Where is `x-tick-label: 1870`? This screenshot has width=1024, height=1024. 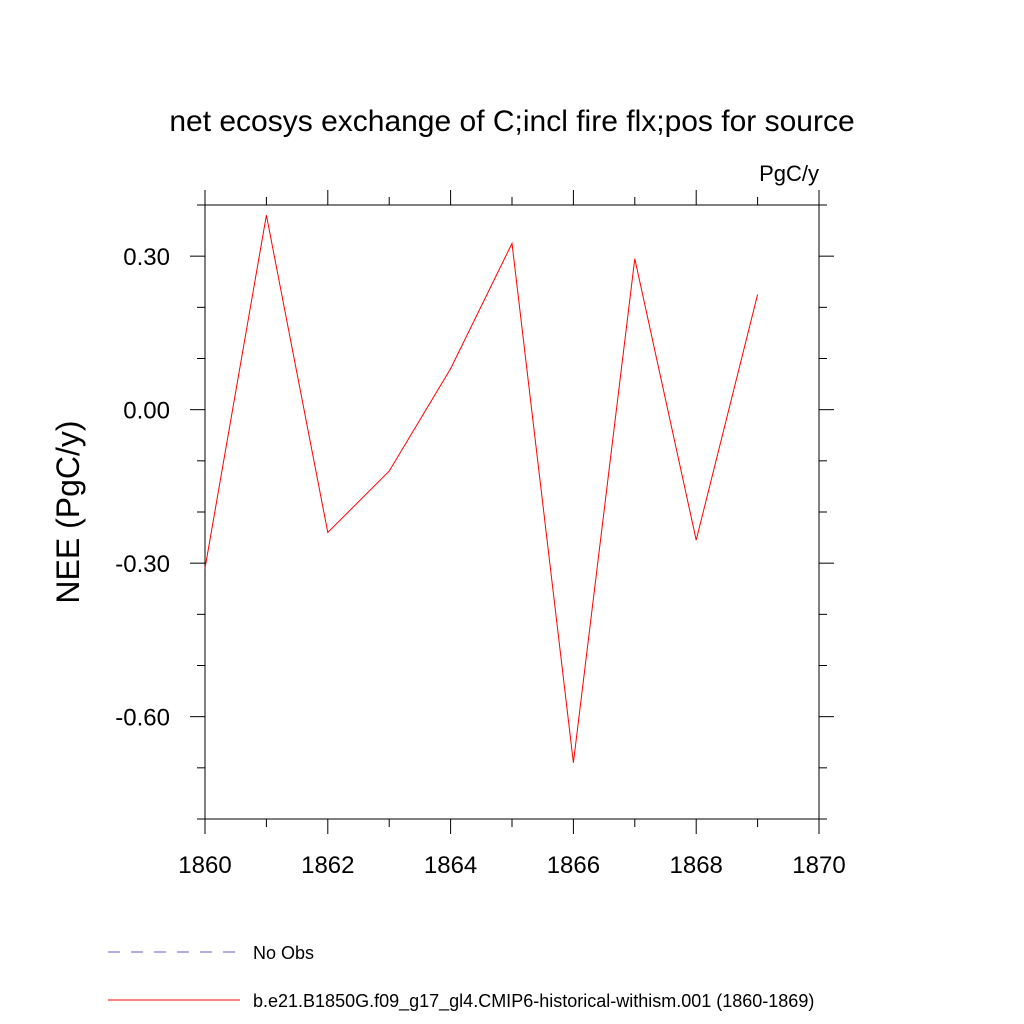
x-tick-label: 1870 is located at coordinates (818, 865).